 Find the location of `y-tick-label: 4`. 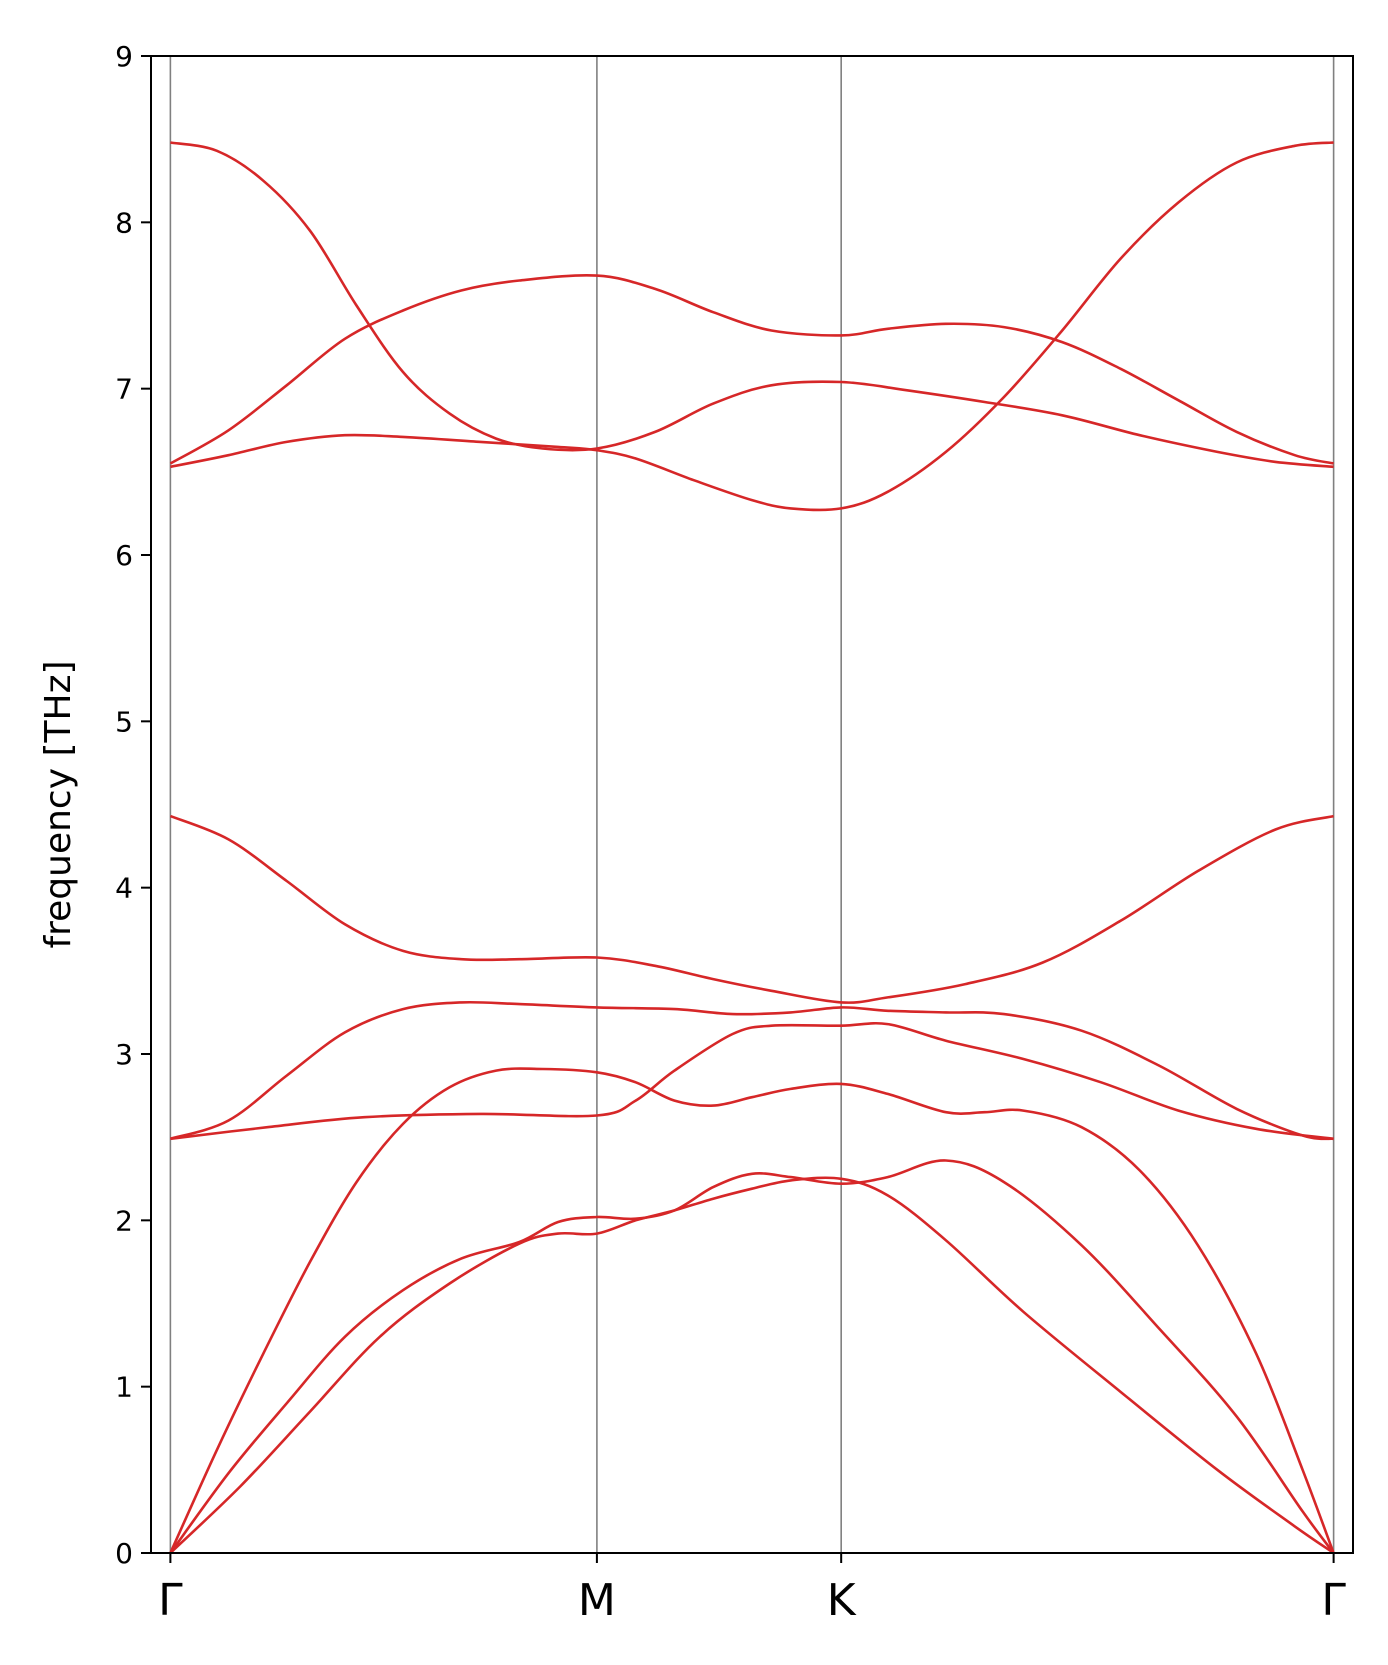

y-tick-label: 4 is located at coordinates (124, 888).